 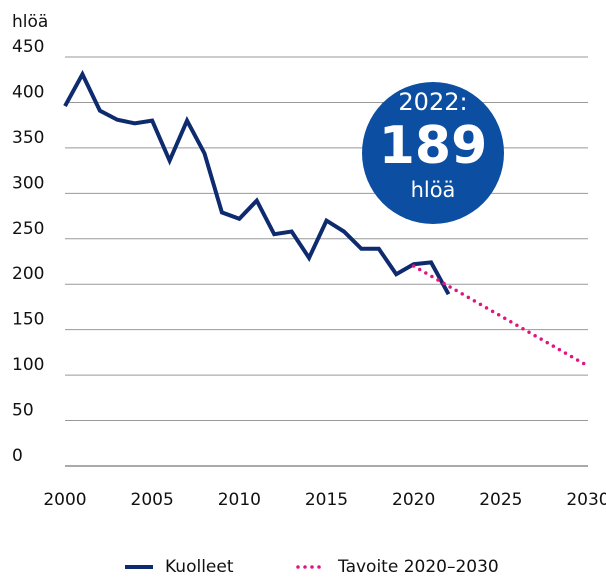 I want to click on annotation-bubble, so click(x=433, y=153).